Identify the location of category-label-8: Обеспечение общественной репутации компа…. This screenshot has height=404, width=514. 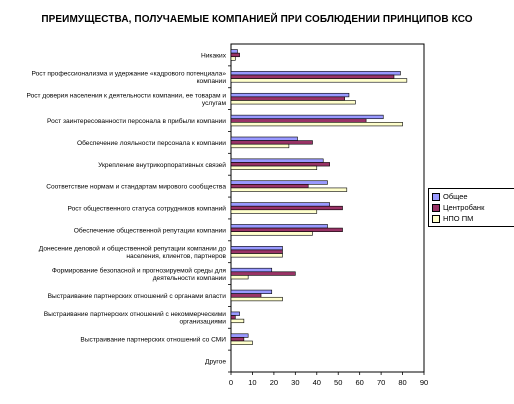
(150, 230).